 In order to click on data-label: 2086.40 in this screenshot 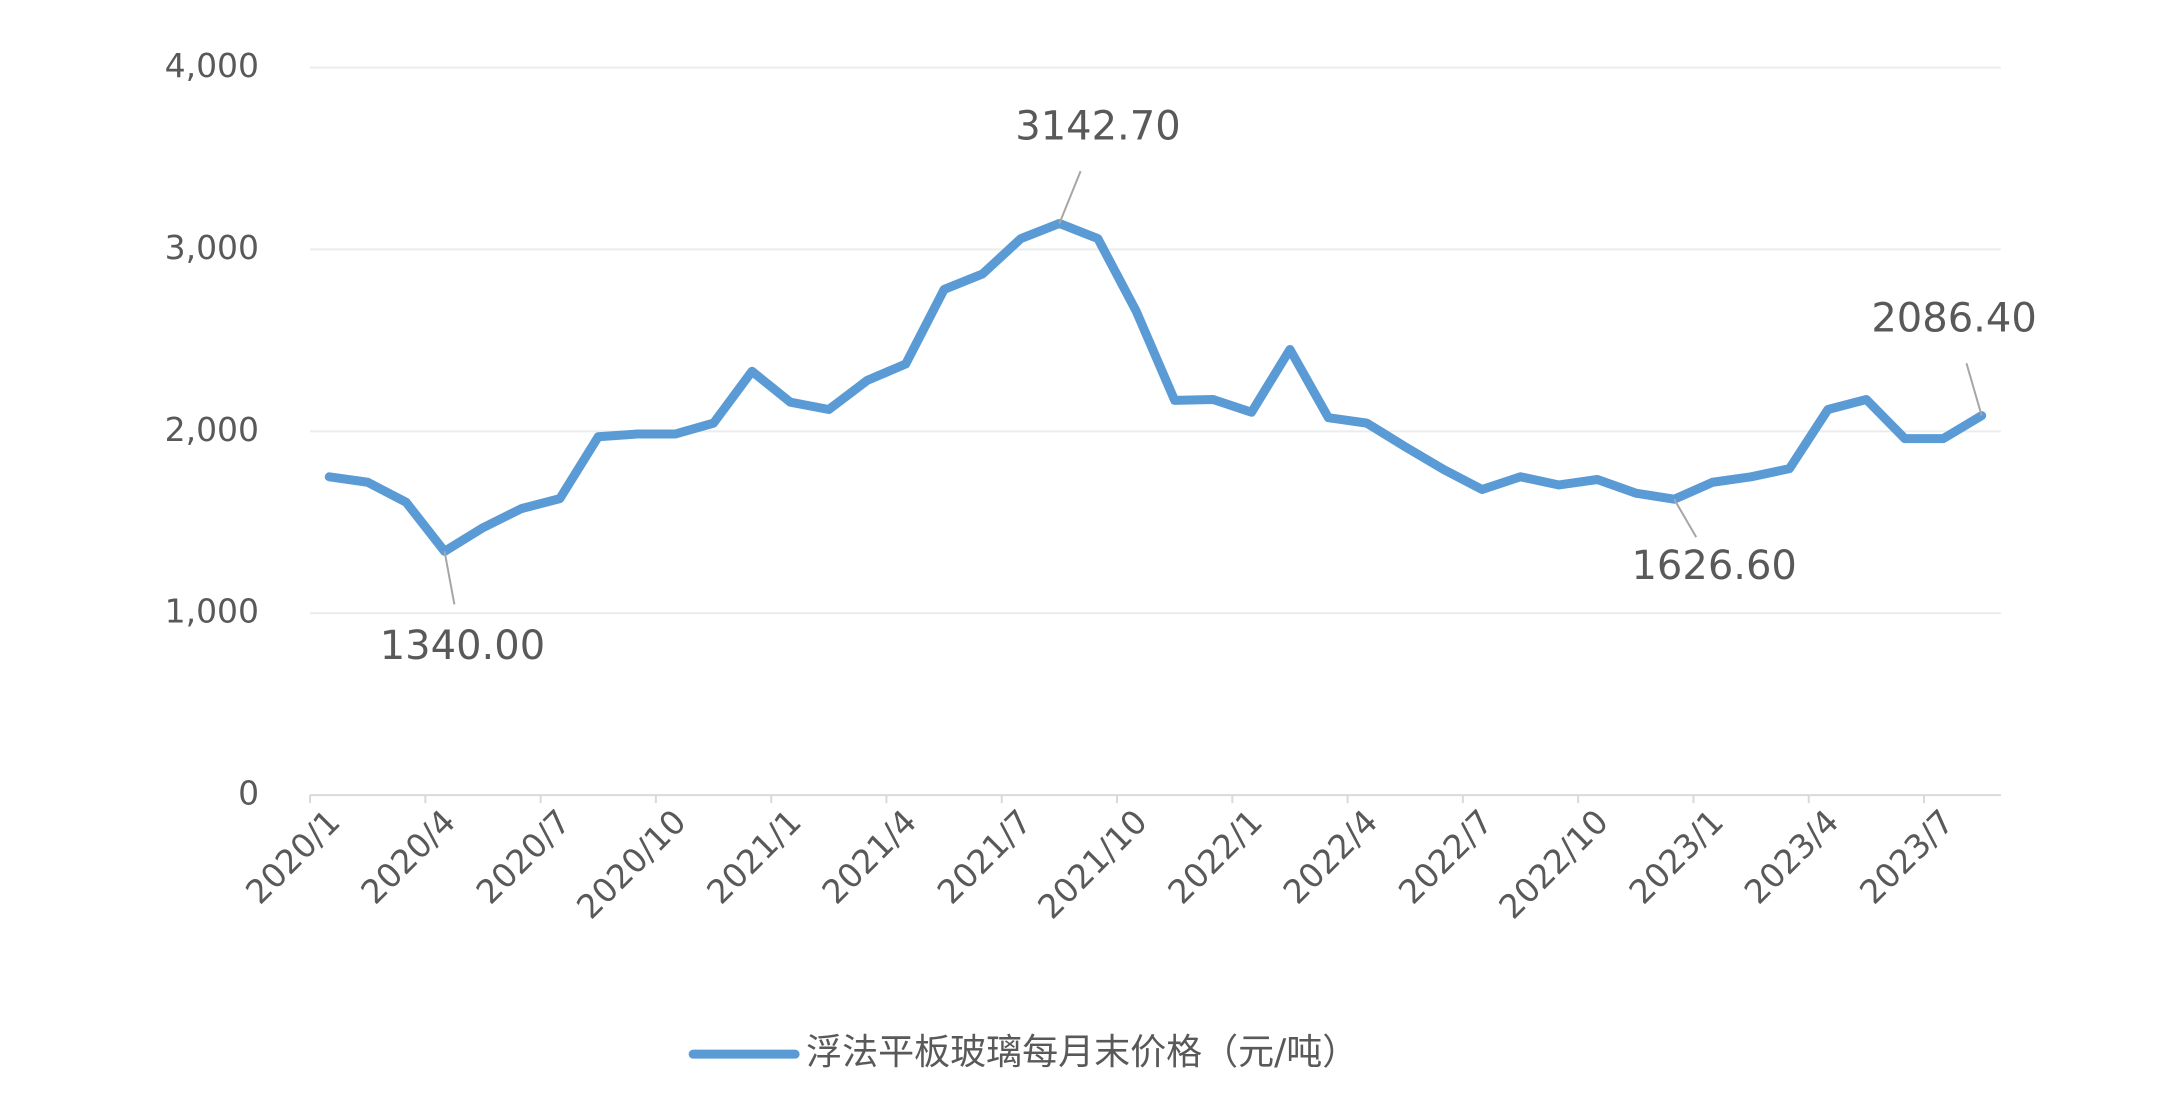, I will do `click(1953, 319)`.